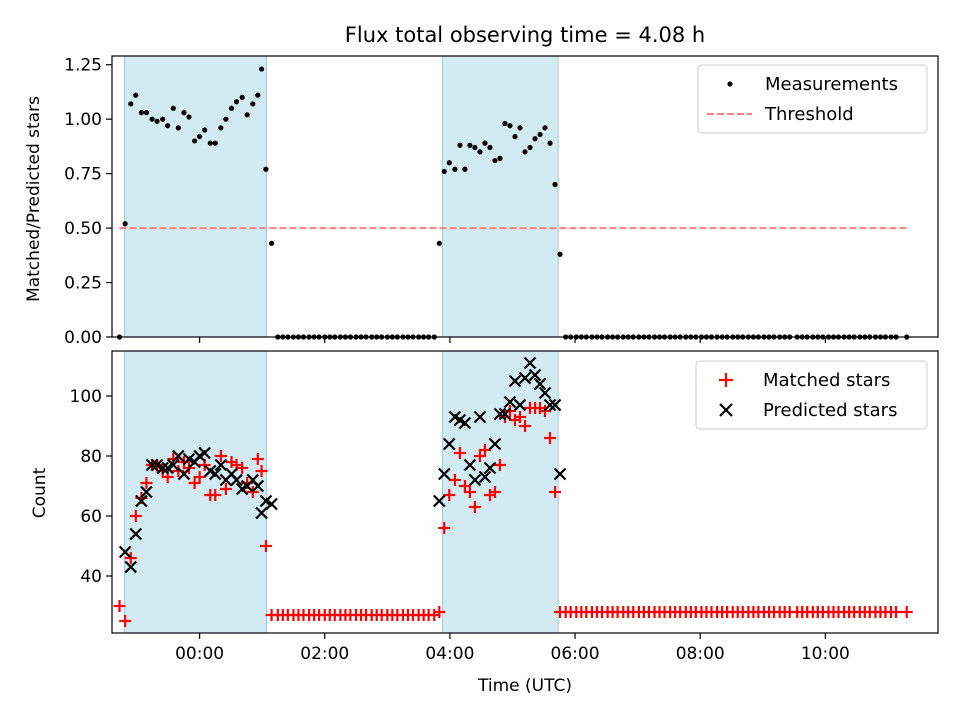 This screenshot has height=720, width=960. I want to click on counts-x-tick-label: 02:00, so click(324, 654).